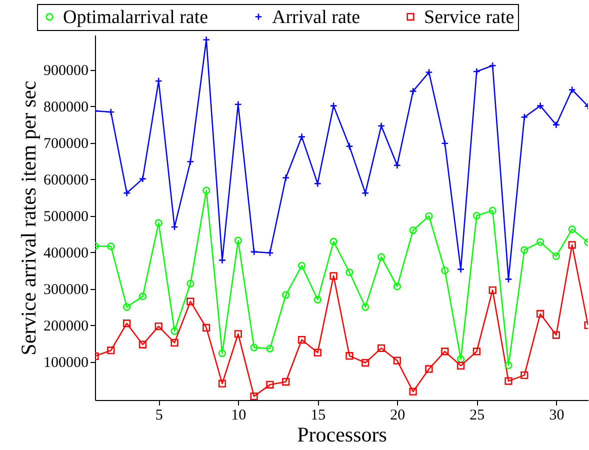  What do you see at coordinates (66, 180) in the screenshot?
I see `y-tick-label: 600000` at bounding box center [66, 180].